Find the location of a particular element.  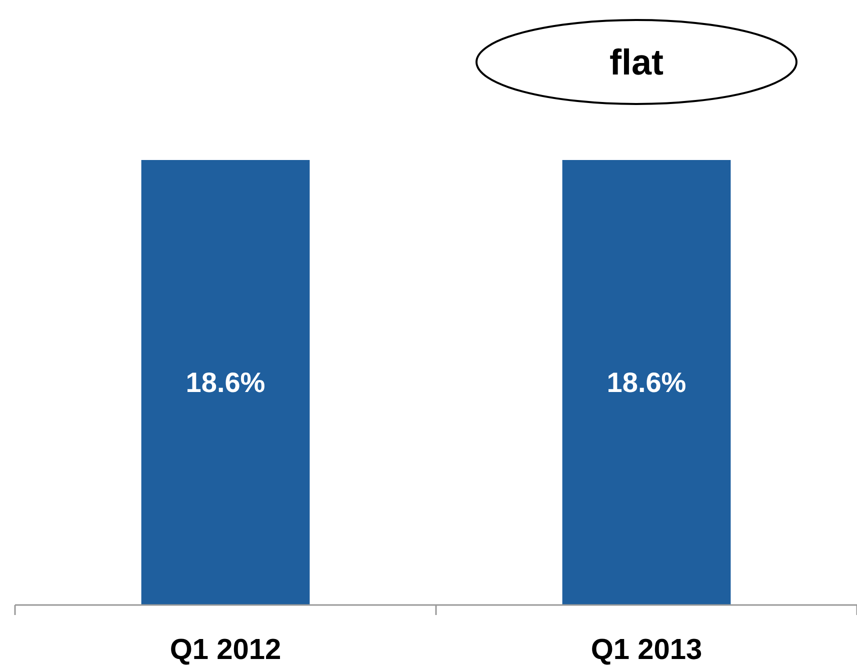

text: flat is located at coordinates (637, 62).